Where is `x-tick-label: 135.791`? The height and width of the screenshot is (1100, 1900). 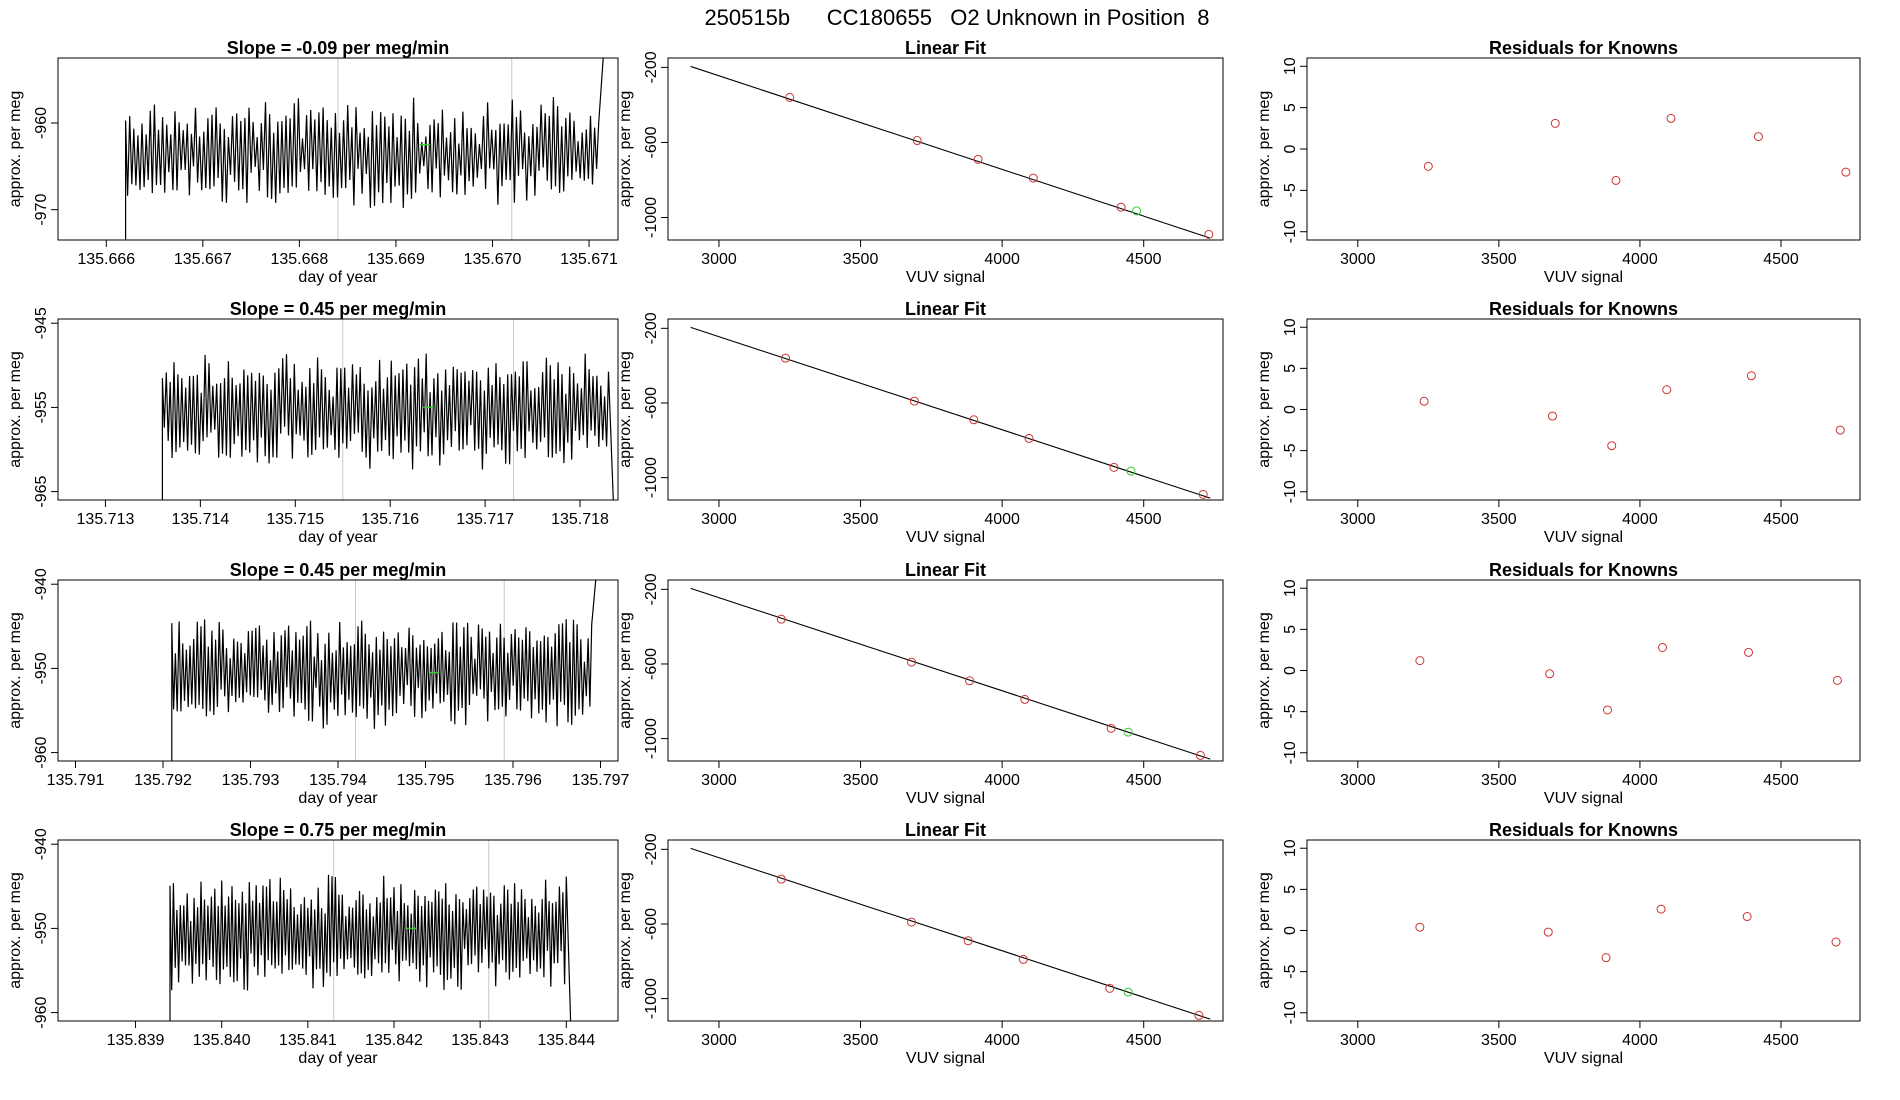
x-tick-label: 135.791 is located at coordinates (76, 780).